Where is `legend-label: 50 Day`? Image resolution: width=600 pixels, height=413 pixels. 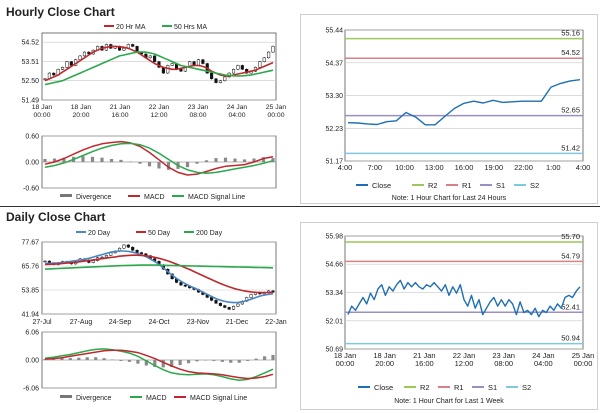 legend-label: 50 Day is located at coordinates (159, 233).